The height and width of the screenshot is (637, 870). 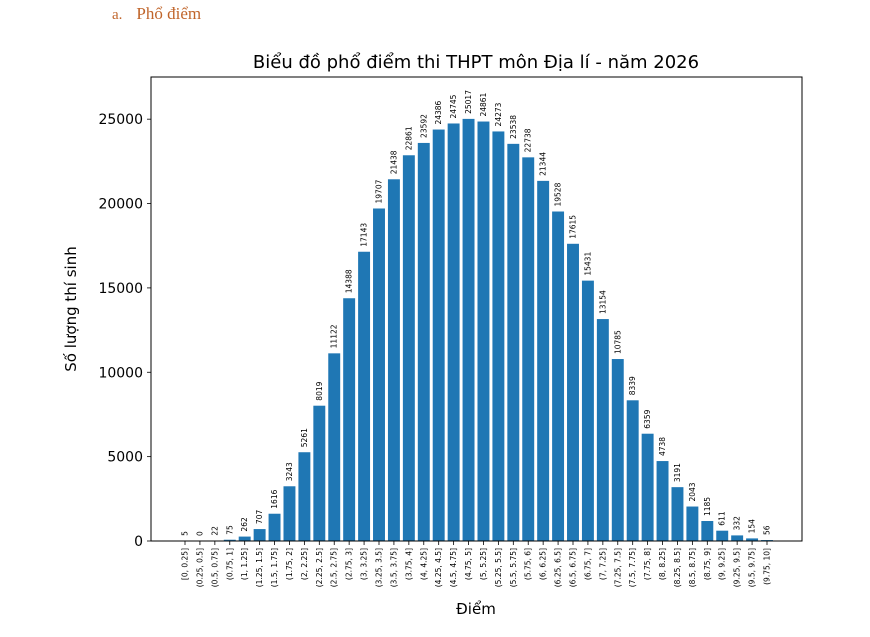 I want to click on bar-value-label: 1616, so click(x=274, y=498).